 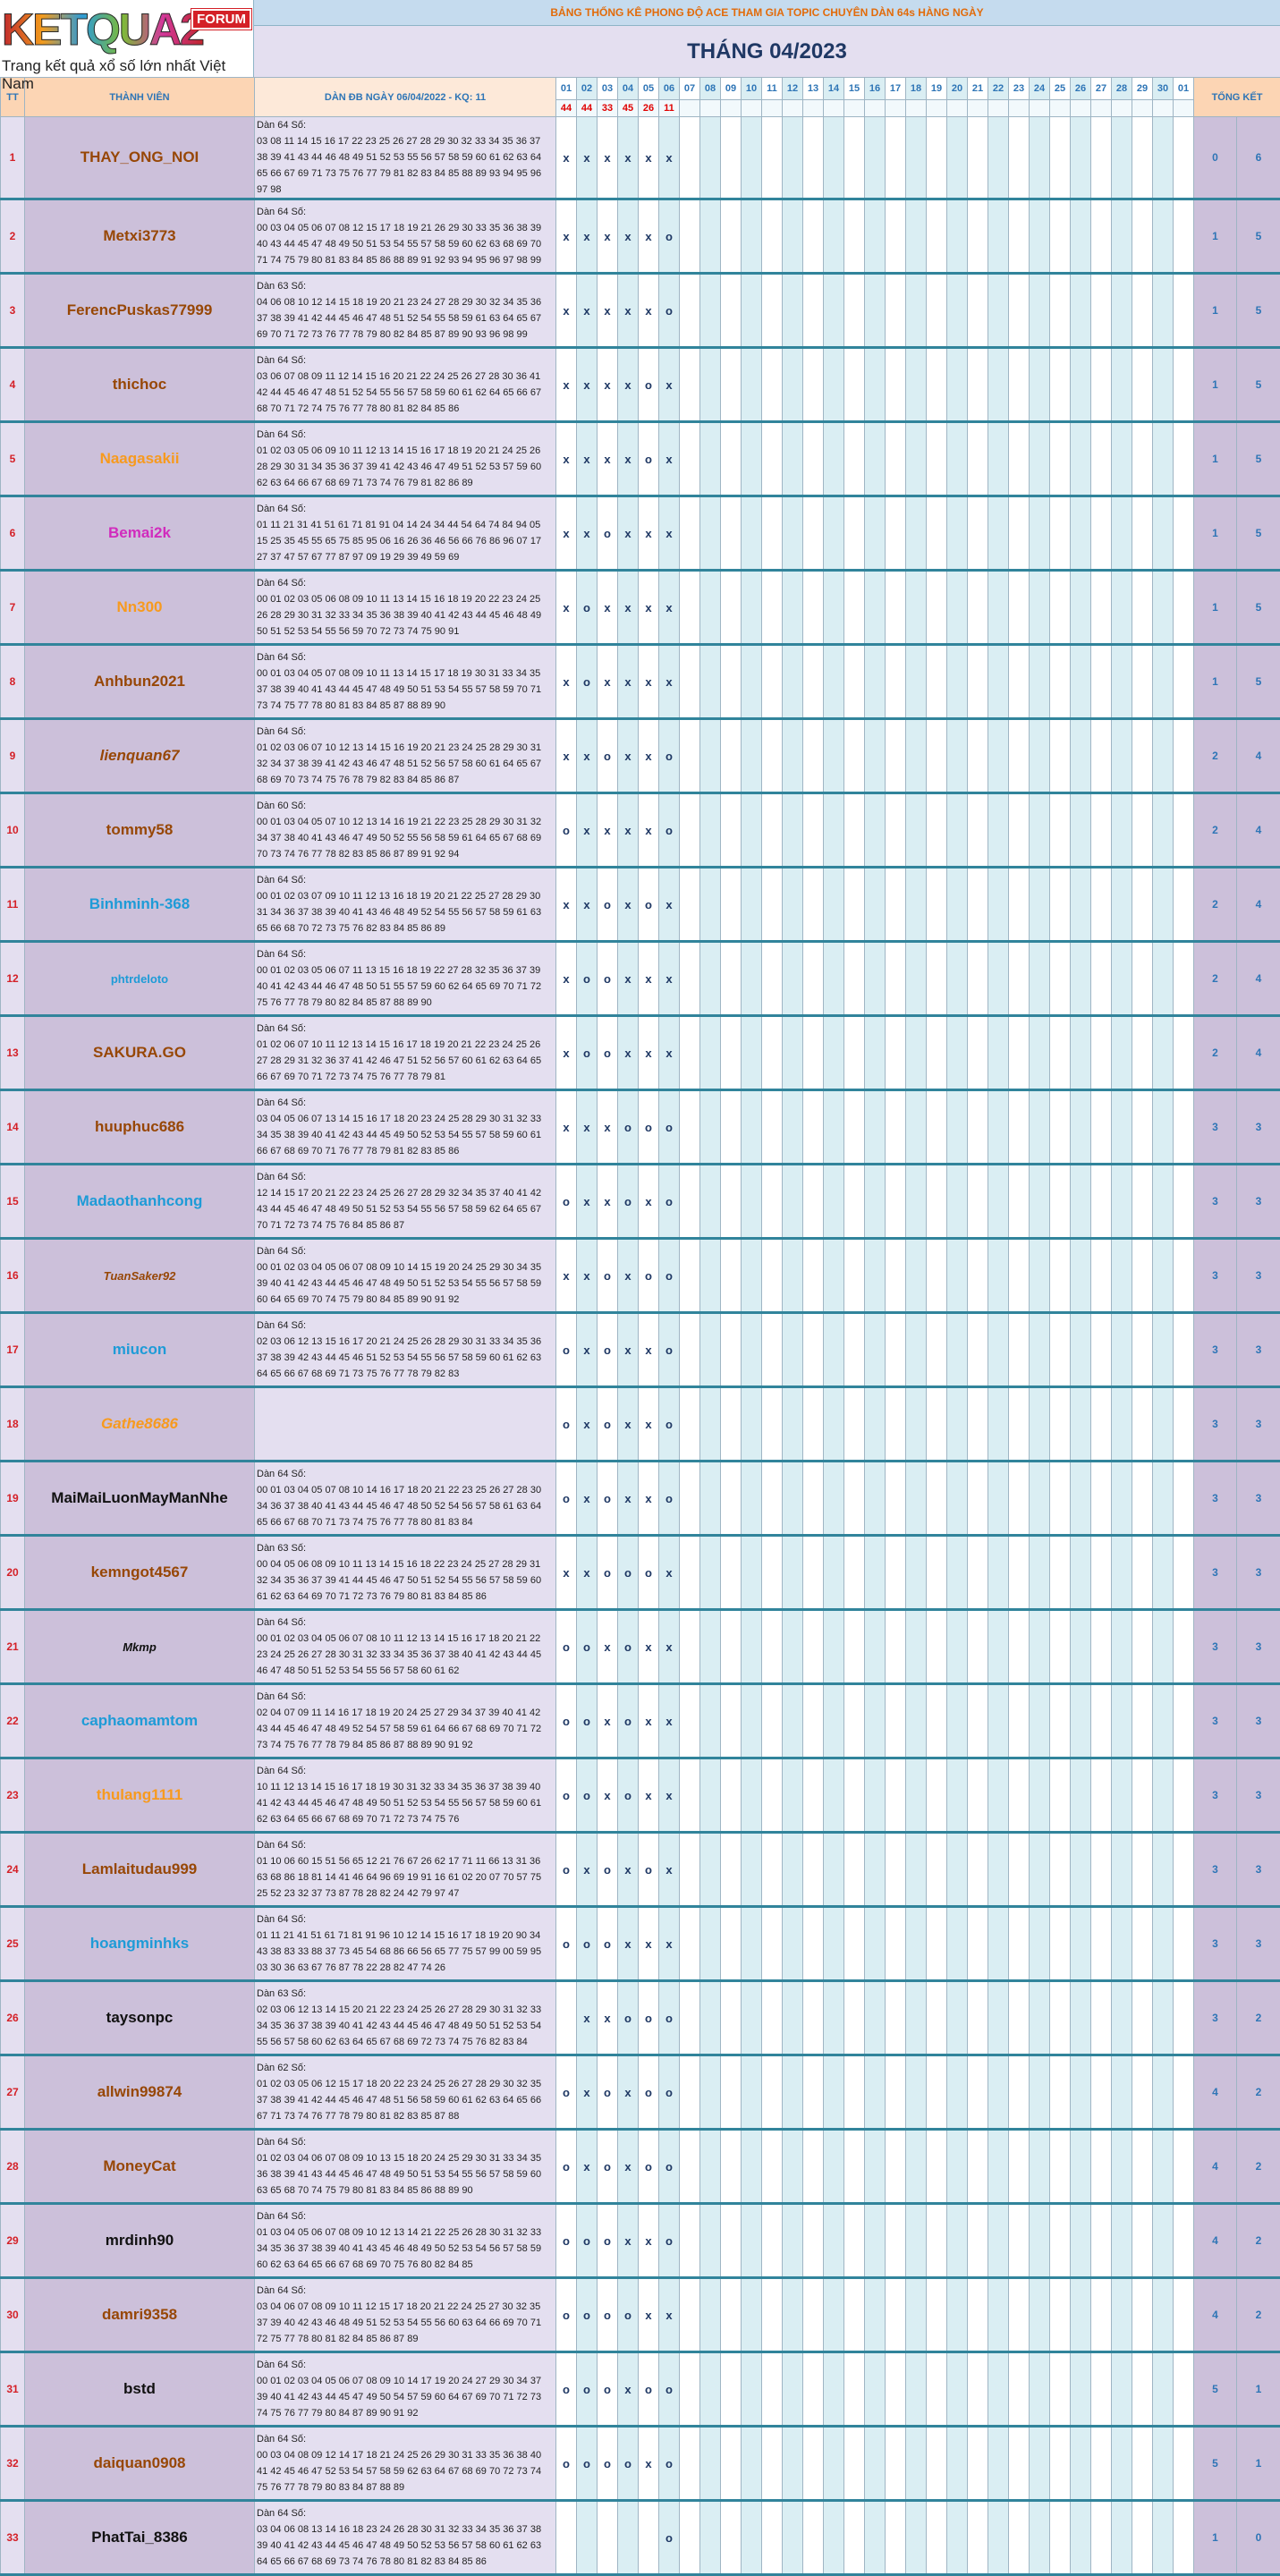 I want to click on row-number: 23, so click(x=13, y=1795).